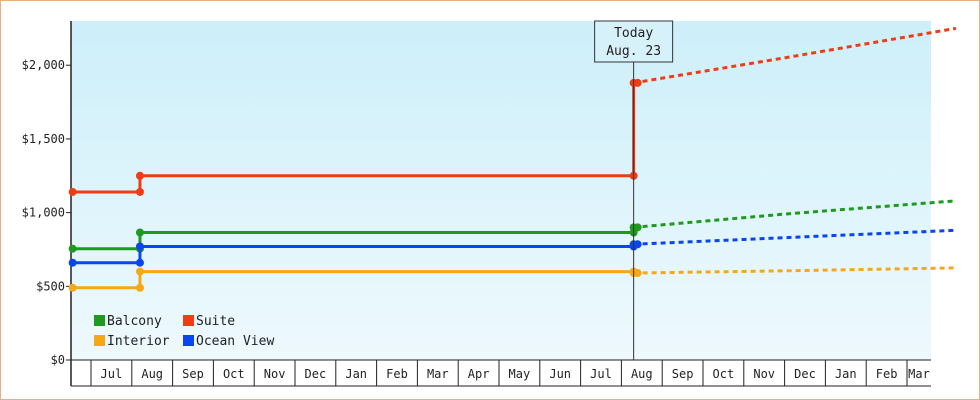 This screenshot has width=980, height=400. Describe the element at coordinates (794, 270) in the screenshot. I see `interior-forecast-line` at that location.